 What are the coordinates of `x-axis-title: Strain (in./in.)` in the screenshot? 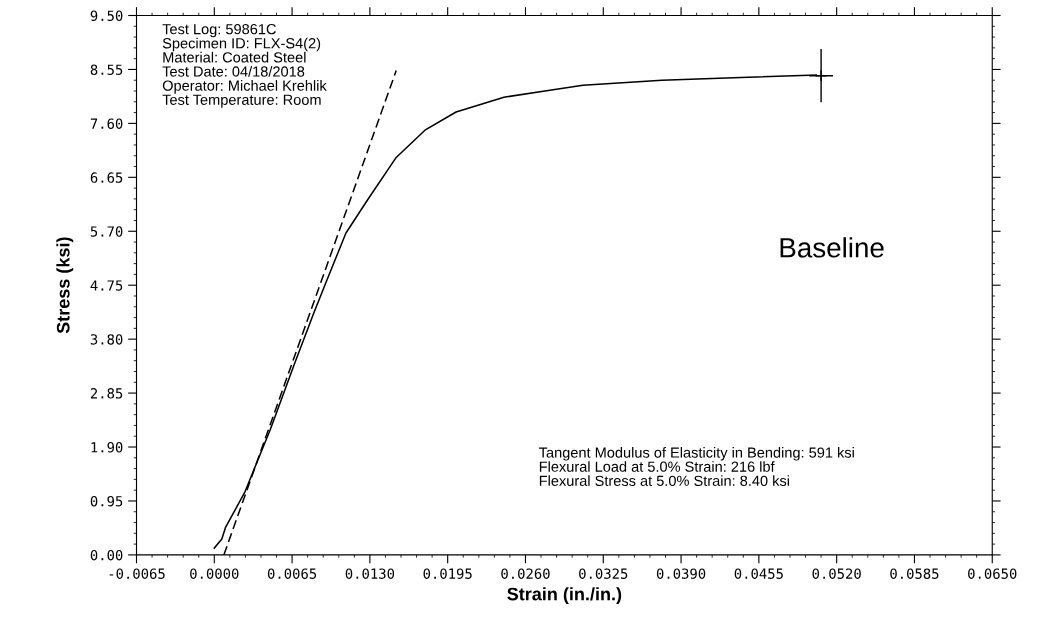 It's located at (564, 595).